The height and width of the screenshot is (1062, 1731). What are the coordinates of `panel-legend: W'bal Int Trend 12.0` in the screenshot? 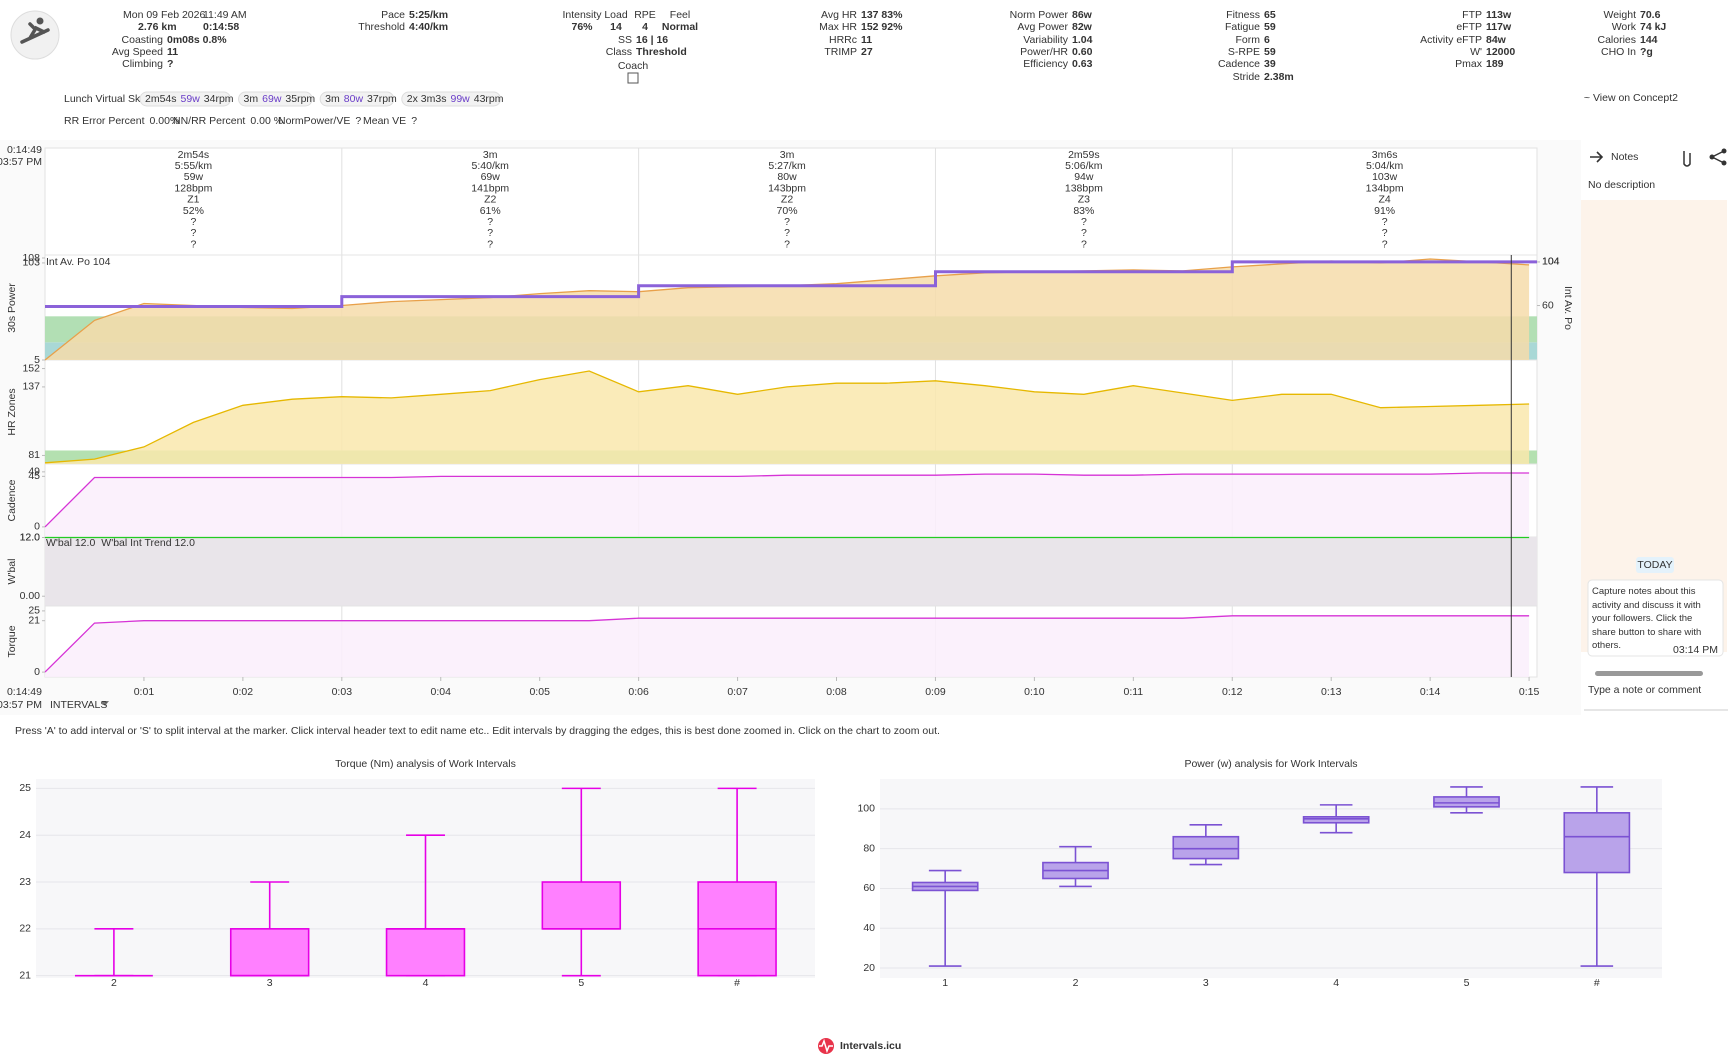 It's located at (148, 543).